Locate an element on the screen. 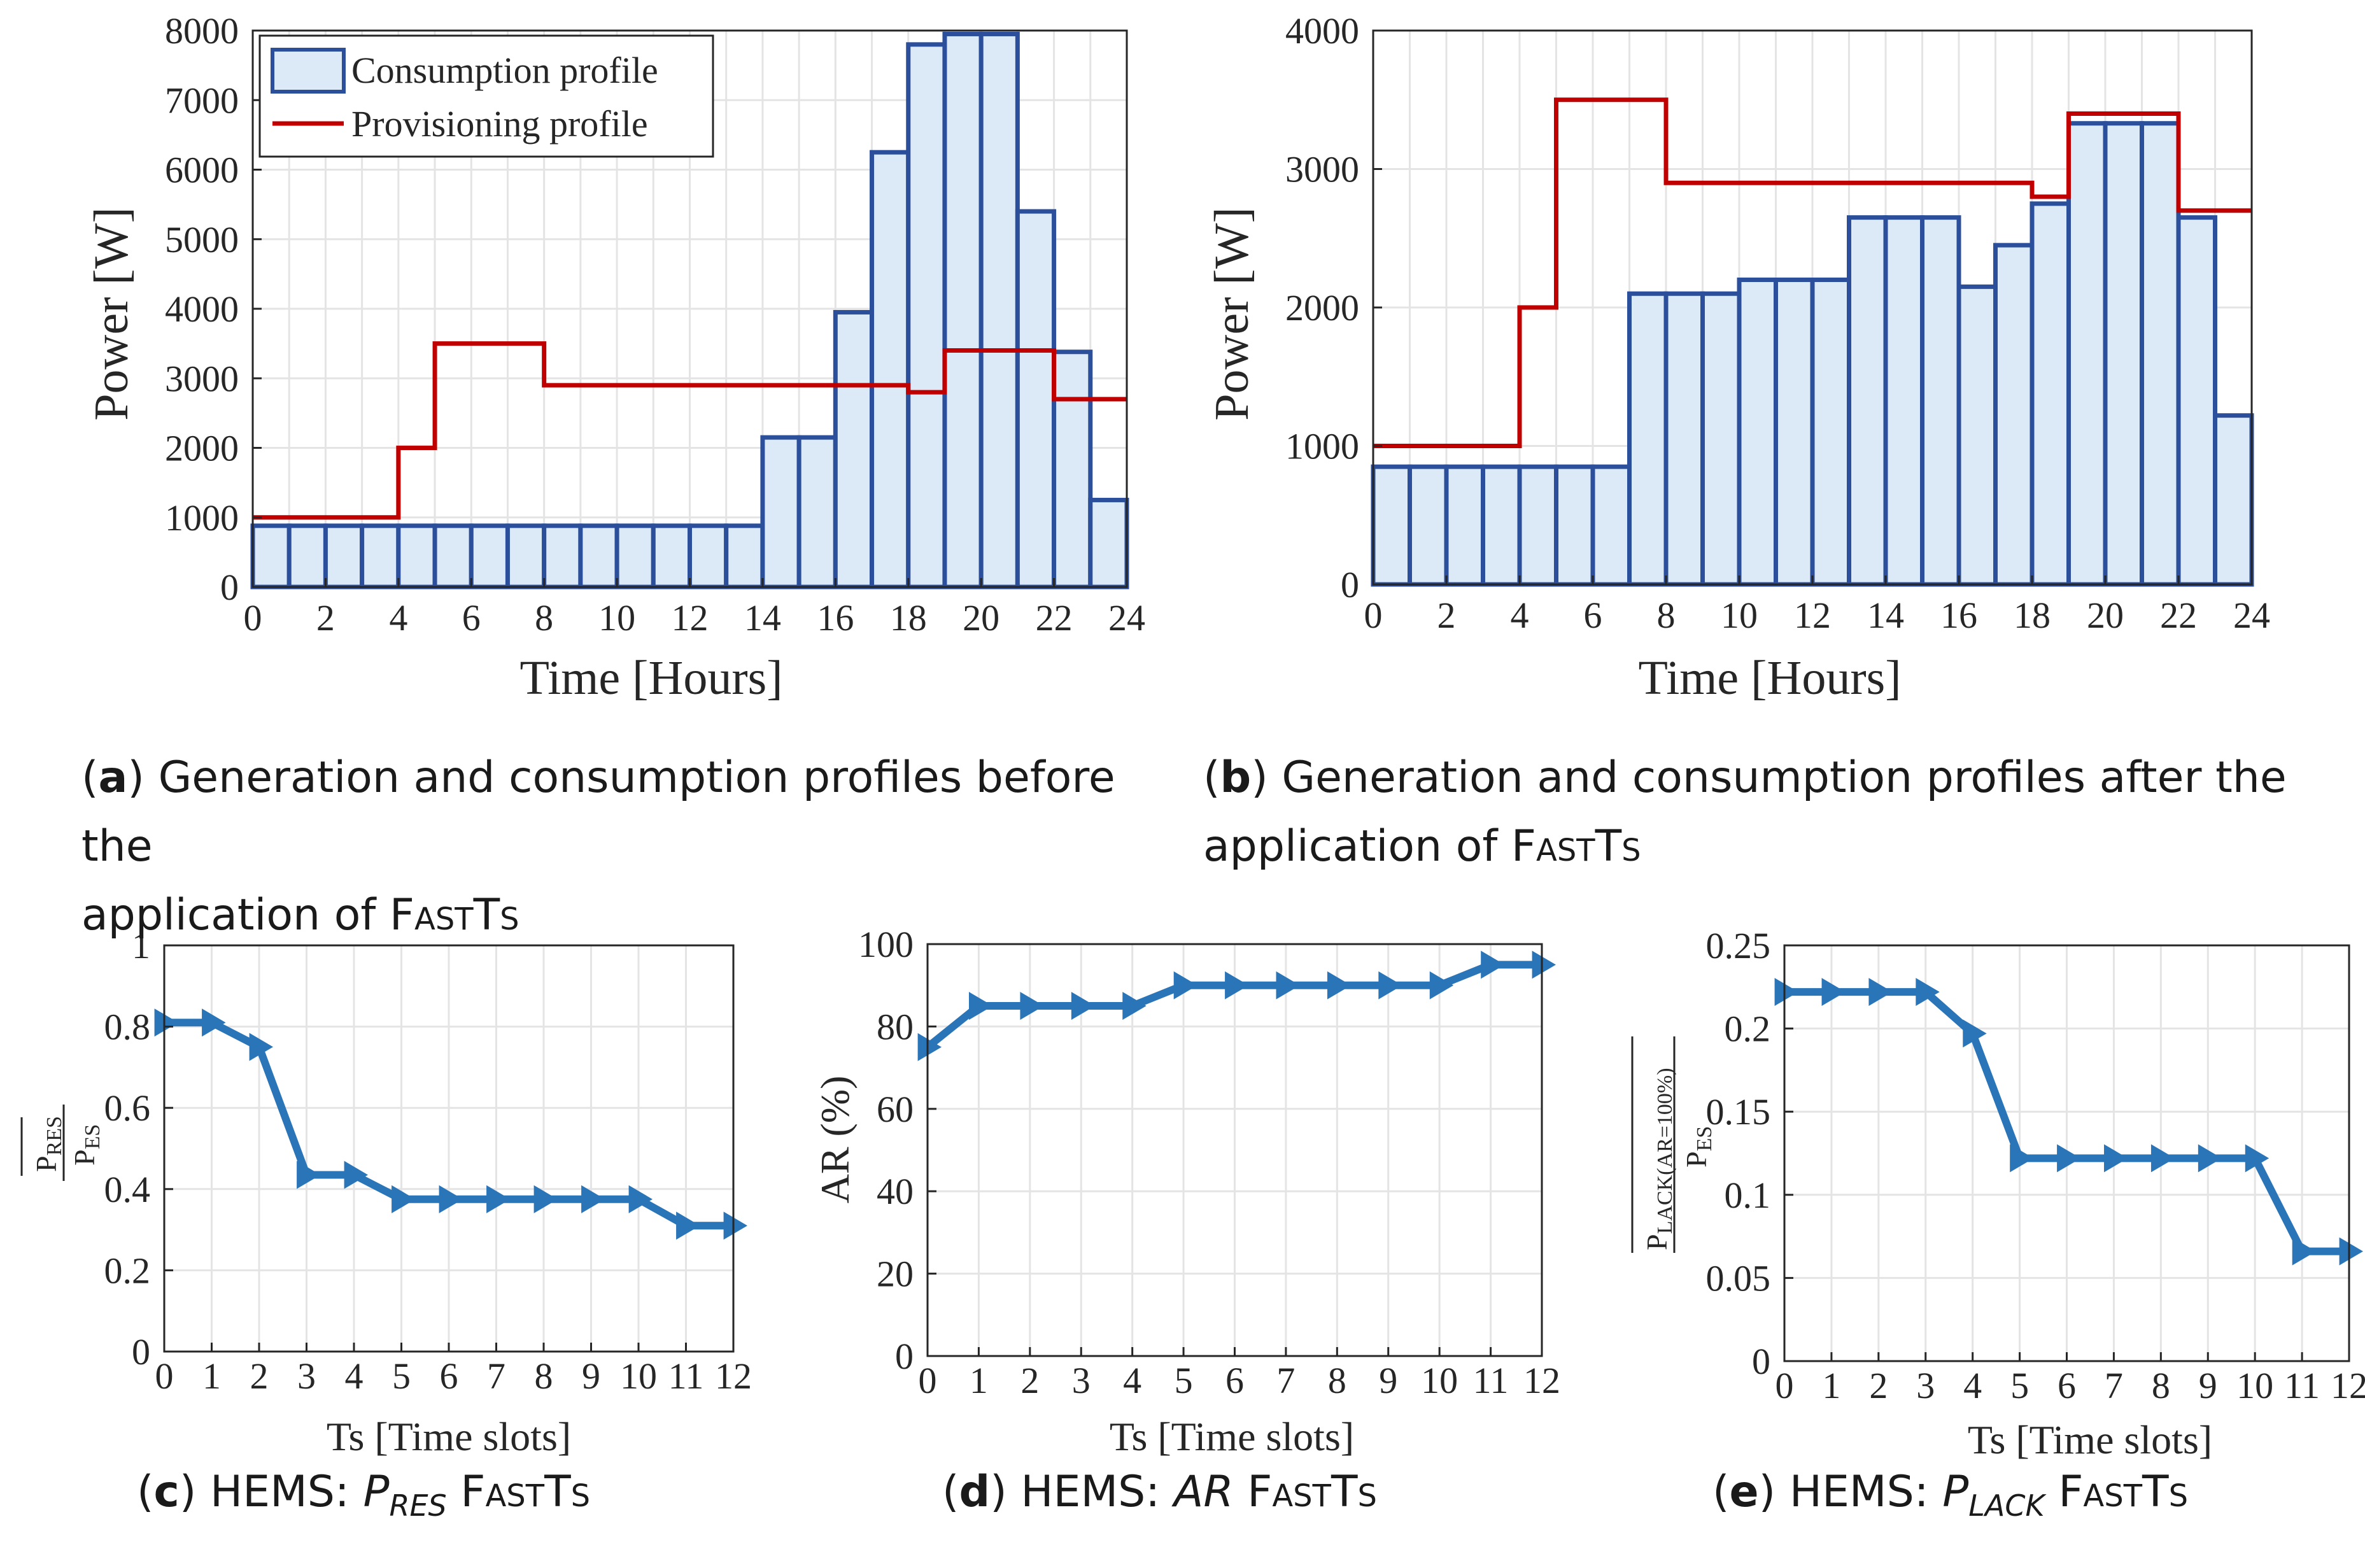 The height and width of the screenshot is (1568, 2365). y-tick-label: 40 is located at coordinates (895, 1191).